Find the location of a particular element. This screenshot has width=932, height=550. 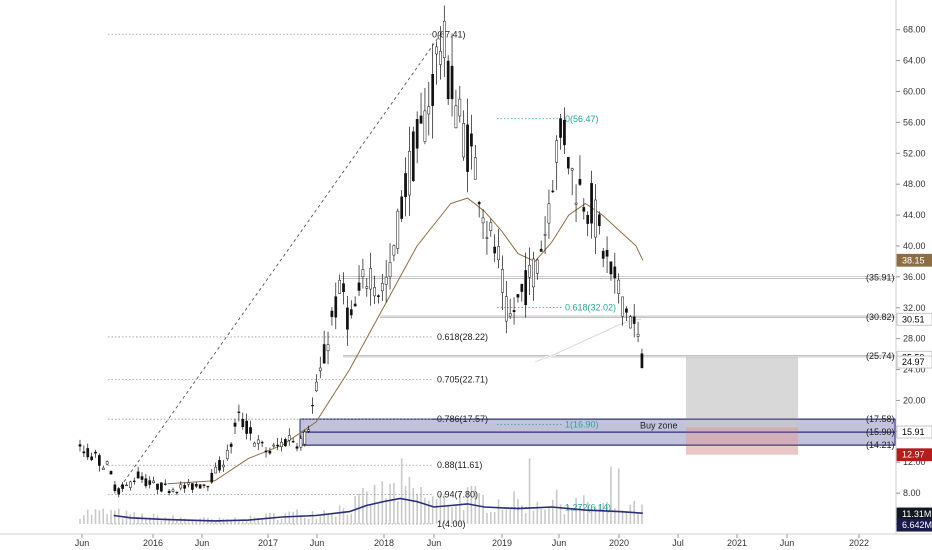

y-tick-label: 48.00 is located at coordinates (914, 184).